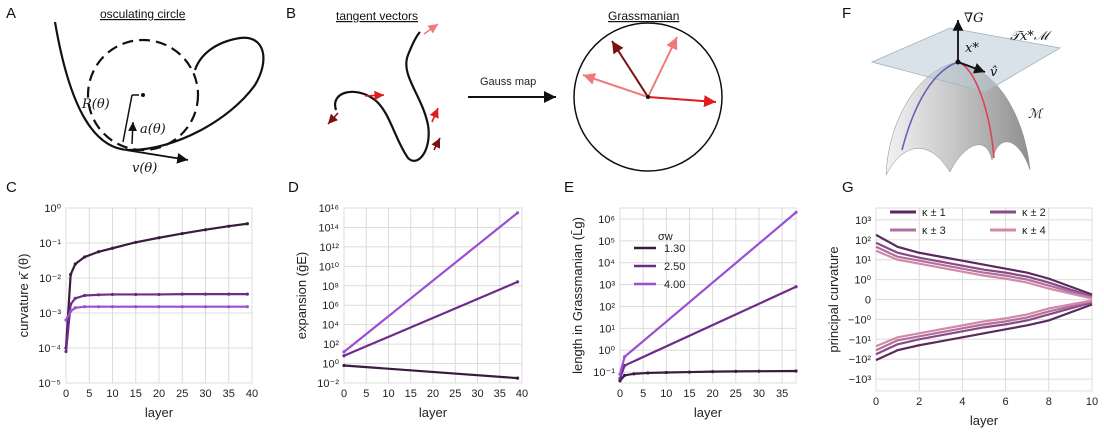  I want to click on y-tick-label: 10⁰, so click(330, 365).